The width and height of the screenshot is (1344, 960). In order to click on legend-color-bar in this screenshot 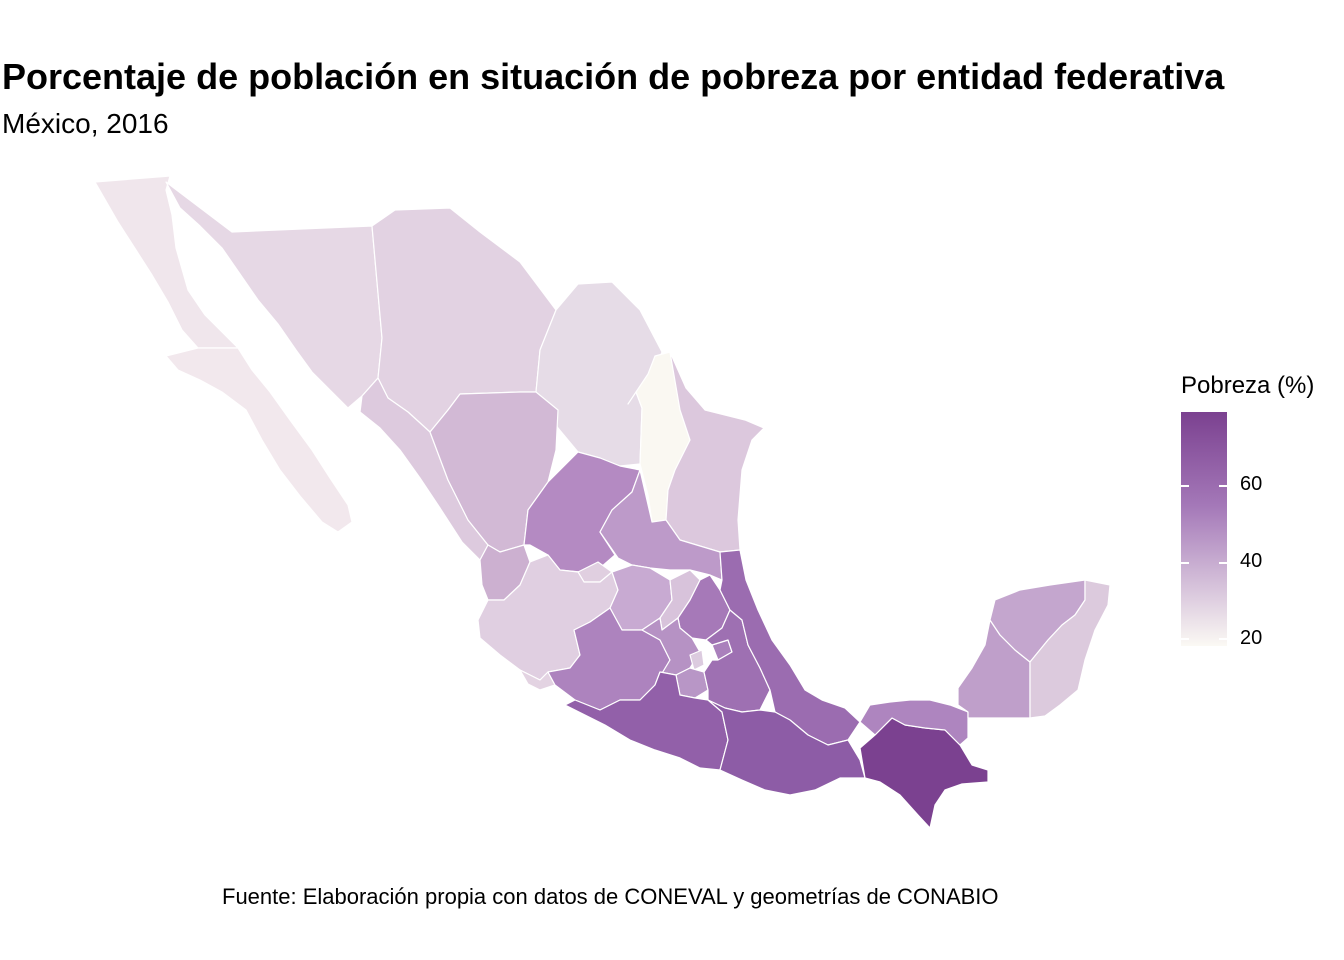, I will do `click(1204, 529)`.